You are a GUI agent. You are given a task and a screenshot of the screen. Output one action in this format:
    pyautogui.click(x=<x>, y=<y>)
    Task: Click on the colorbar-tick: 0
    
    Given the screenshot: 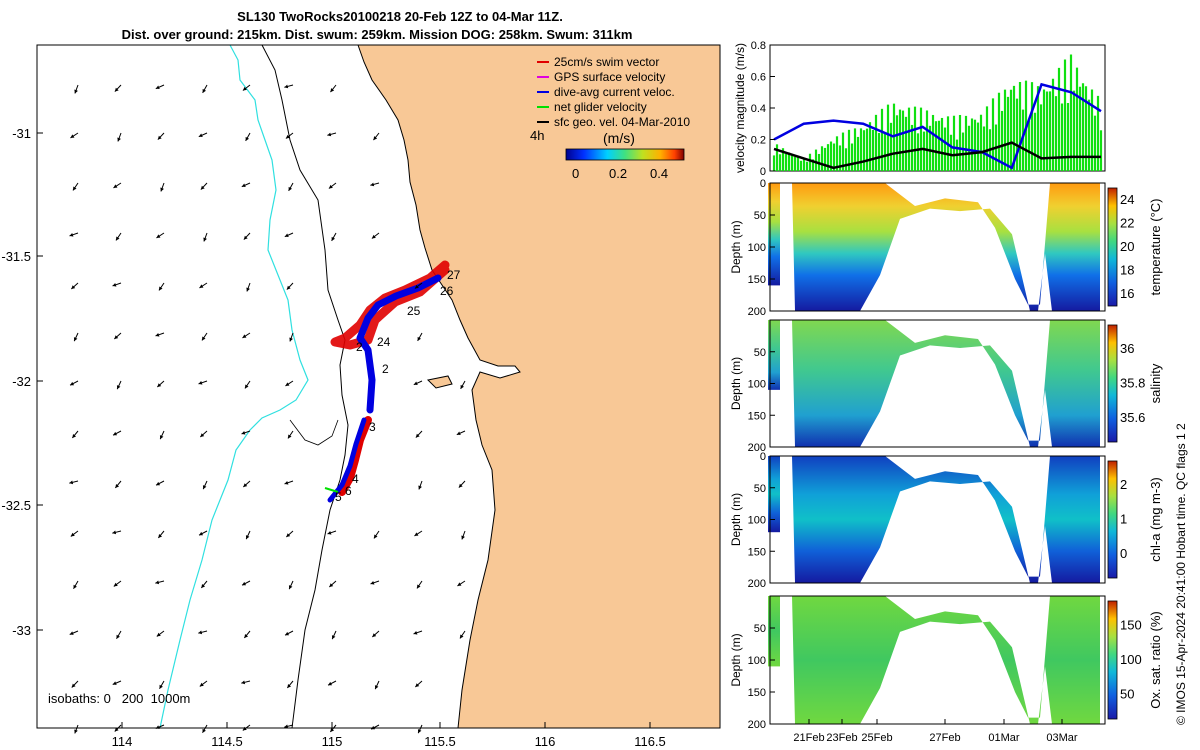 What is the action you would take?
    pyautogui.click(x=575, y=173)
    